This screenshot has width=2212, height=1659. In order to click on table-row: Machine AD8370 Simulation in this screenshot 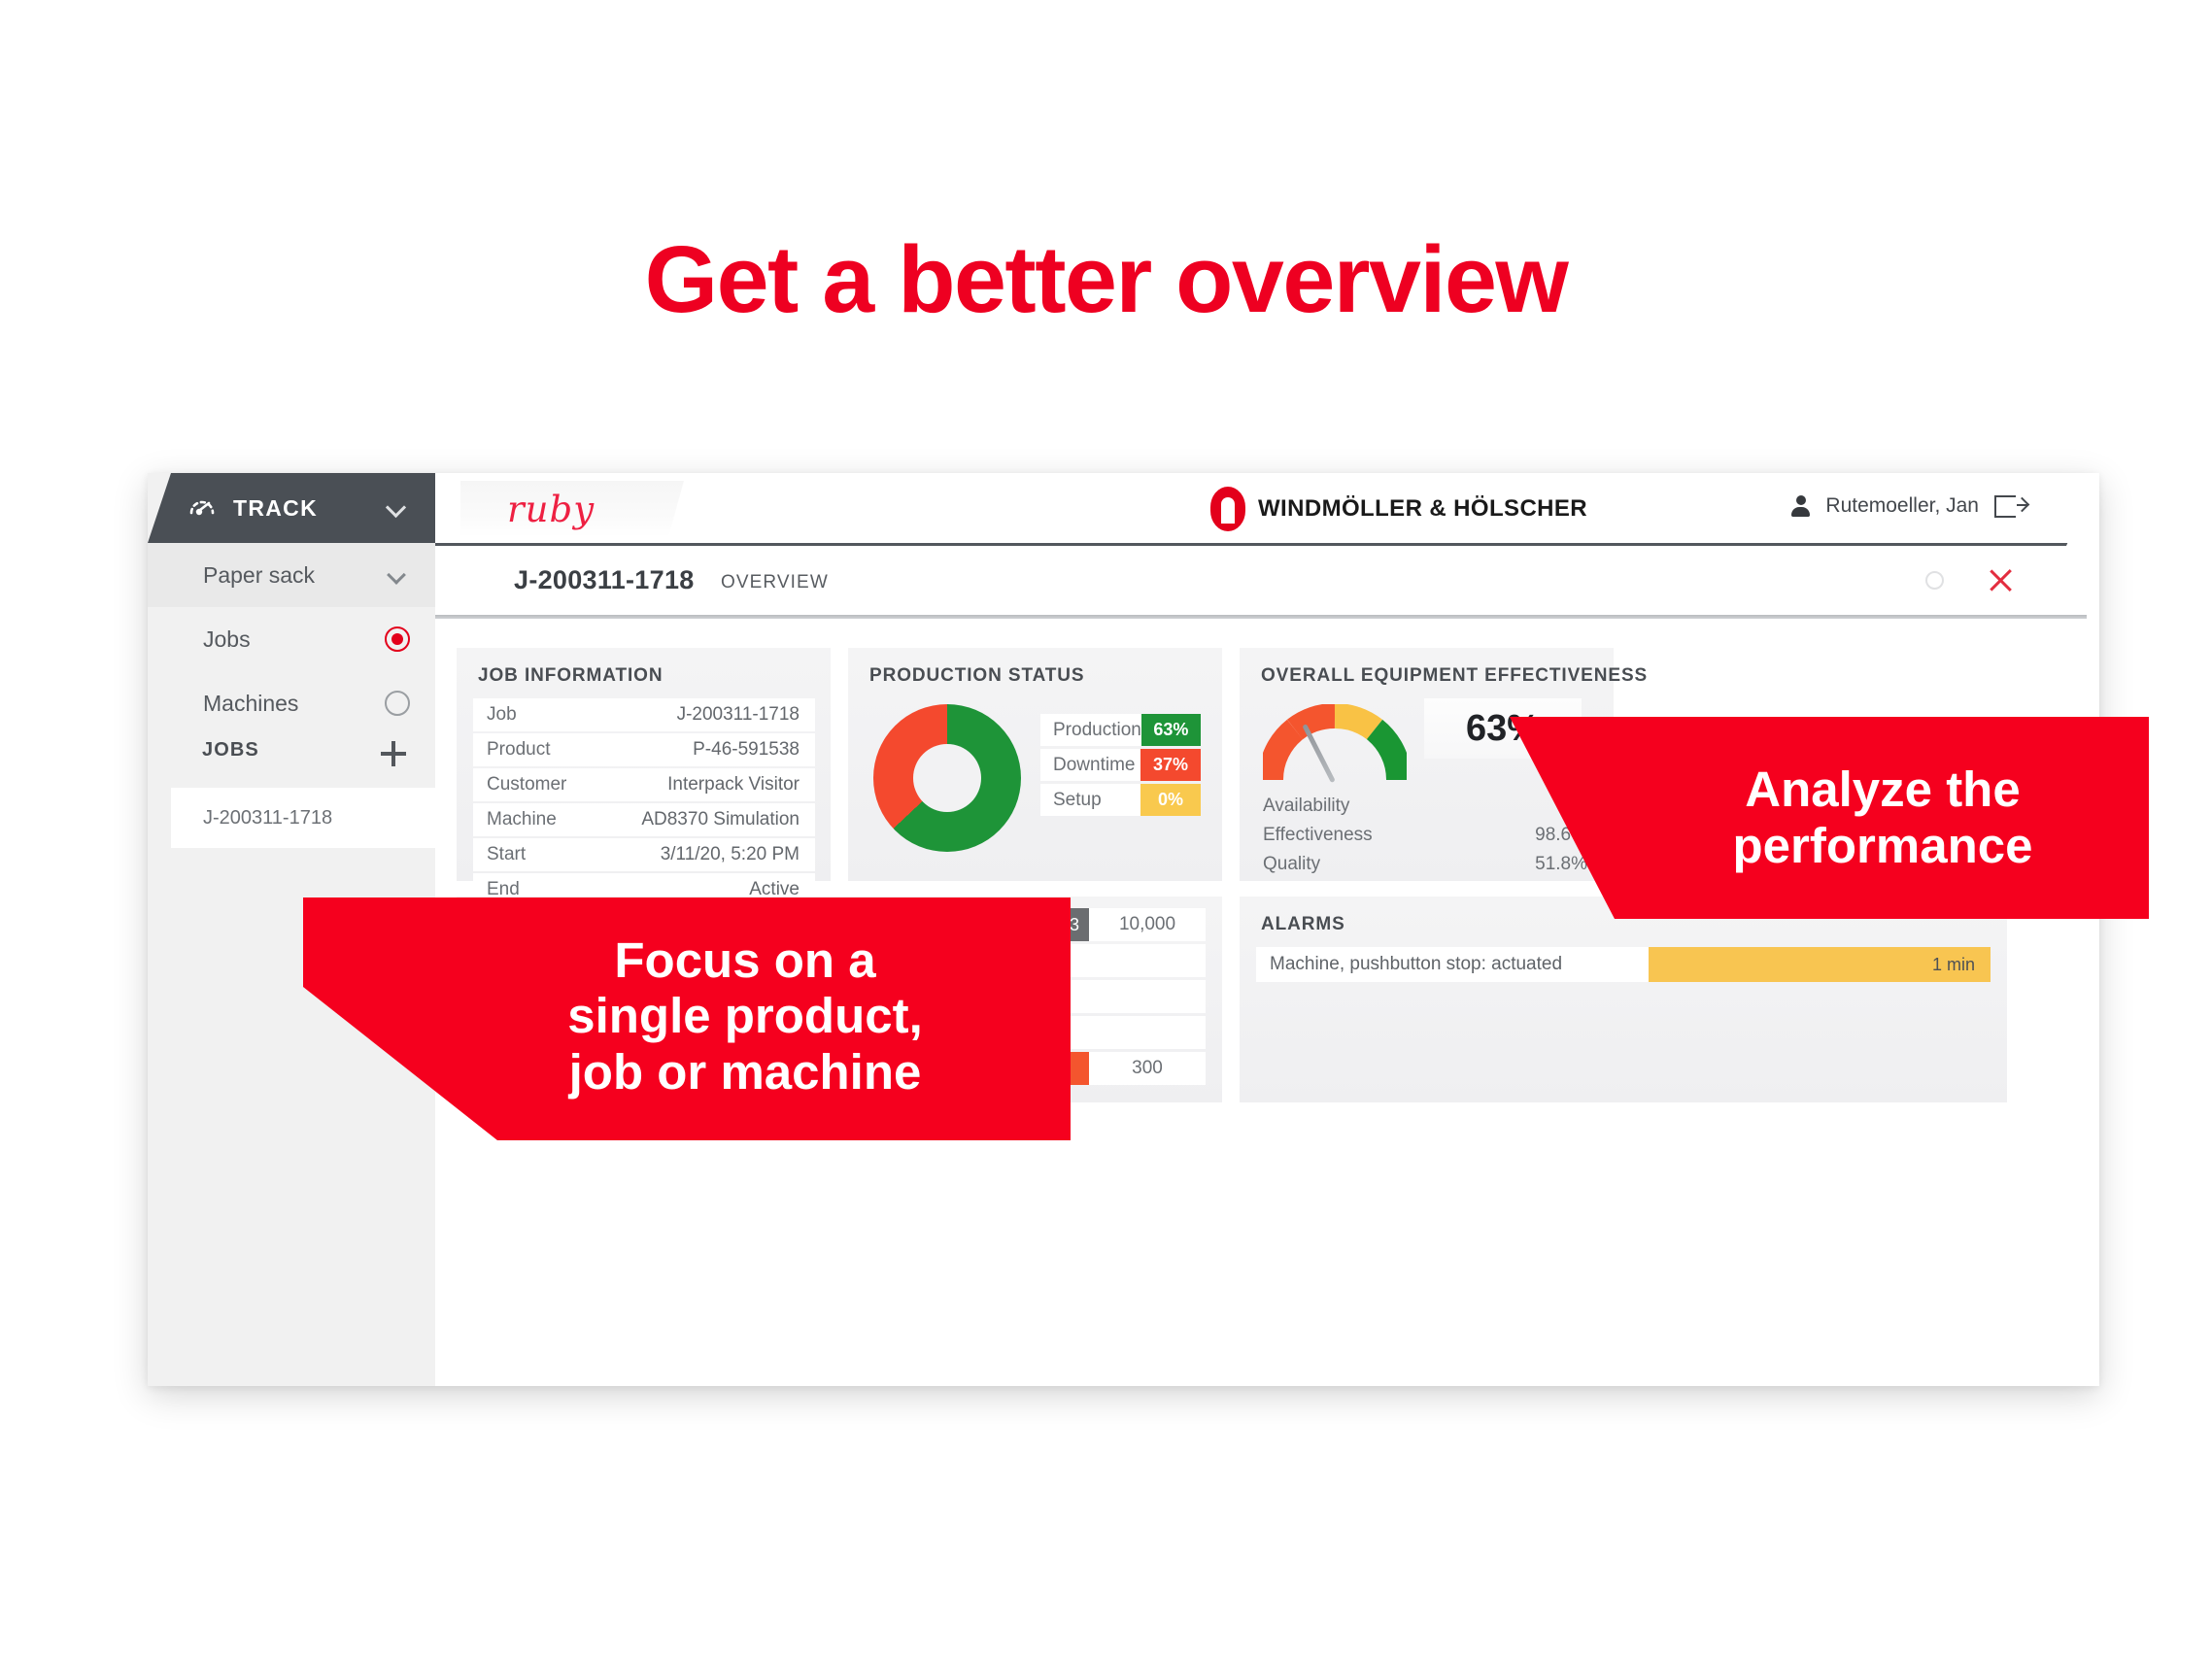, I will do `click(644, 820)`.